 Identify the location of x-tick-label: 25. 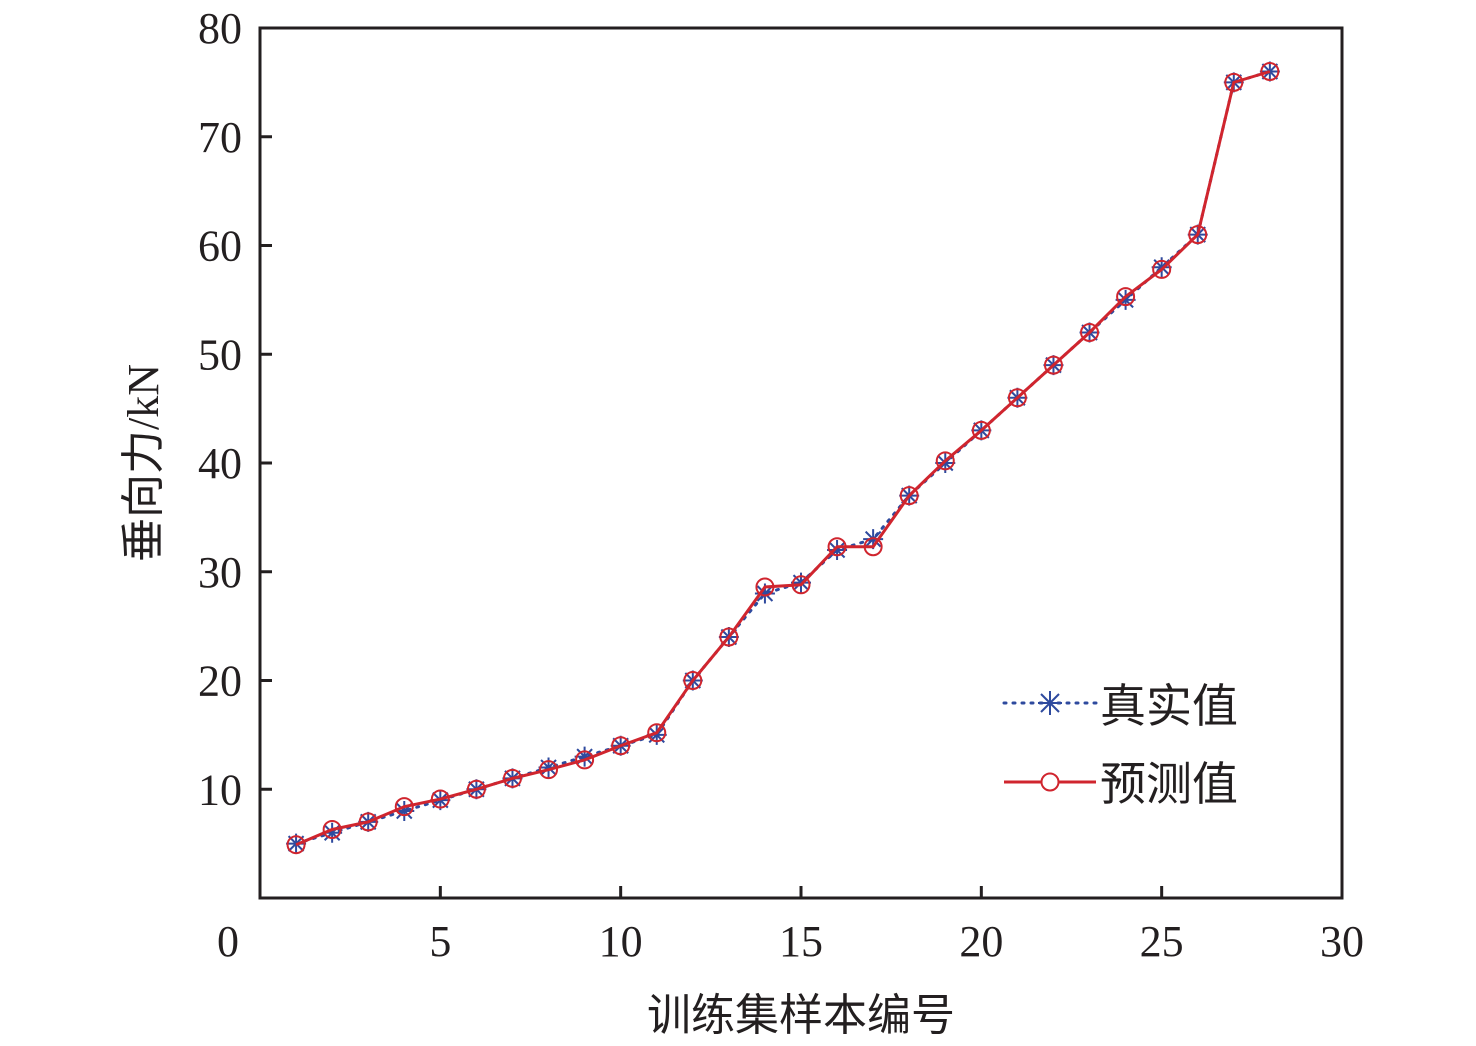
(1162, 941).